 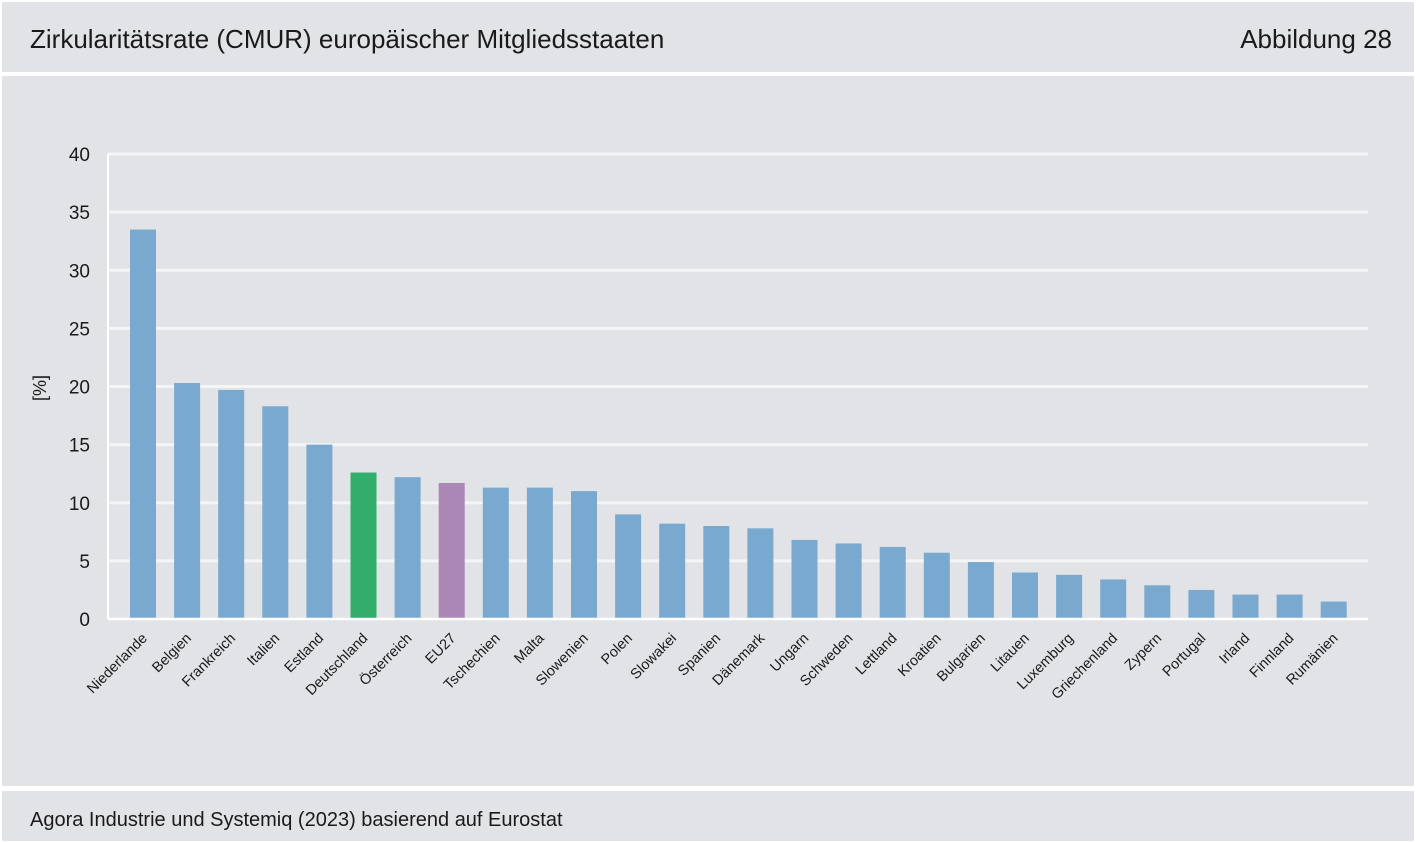 I want to click on y-axis-label: [%], so click(x=40, y=388).